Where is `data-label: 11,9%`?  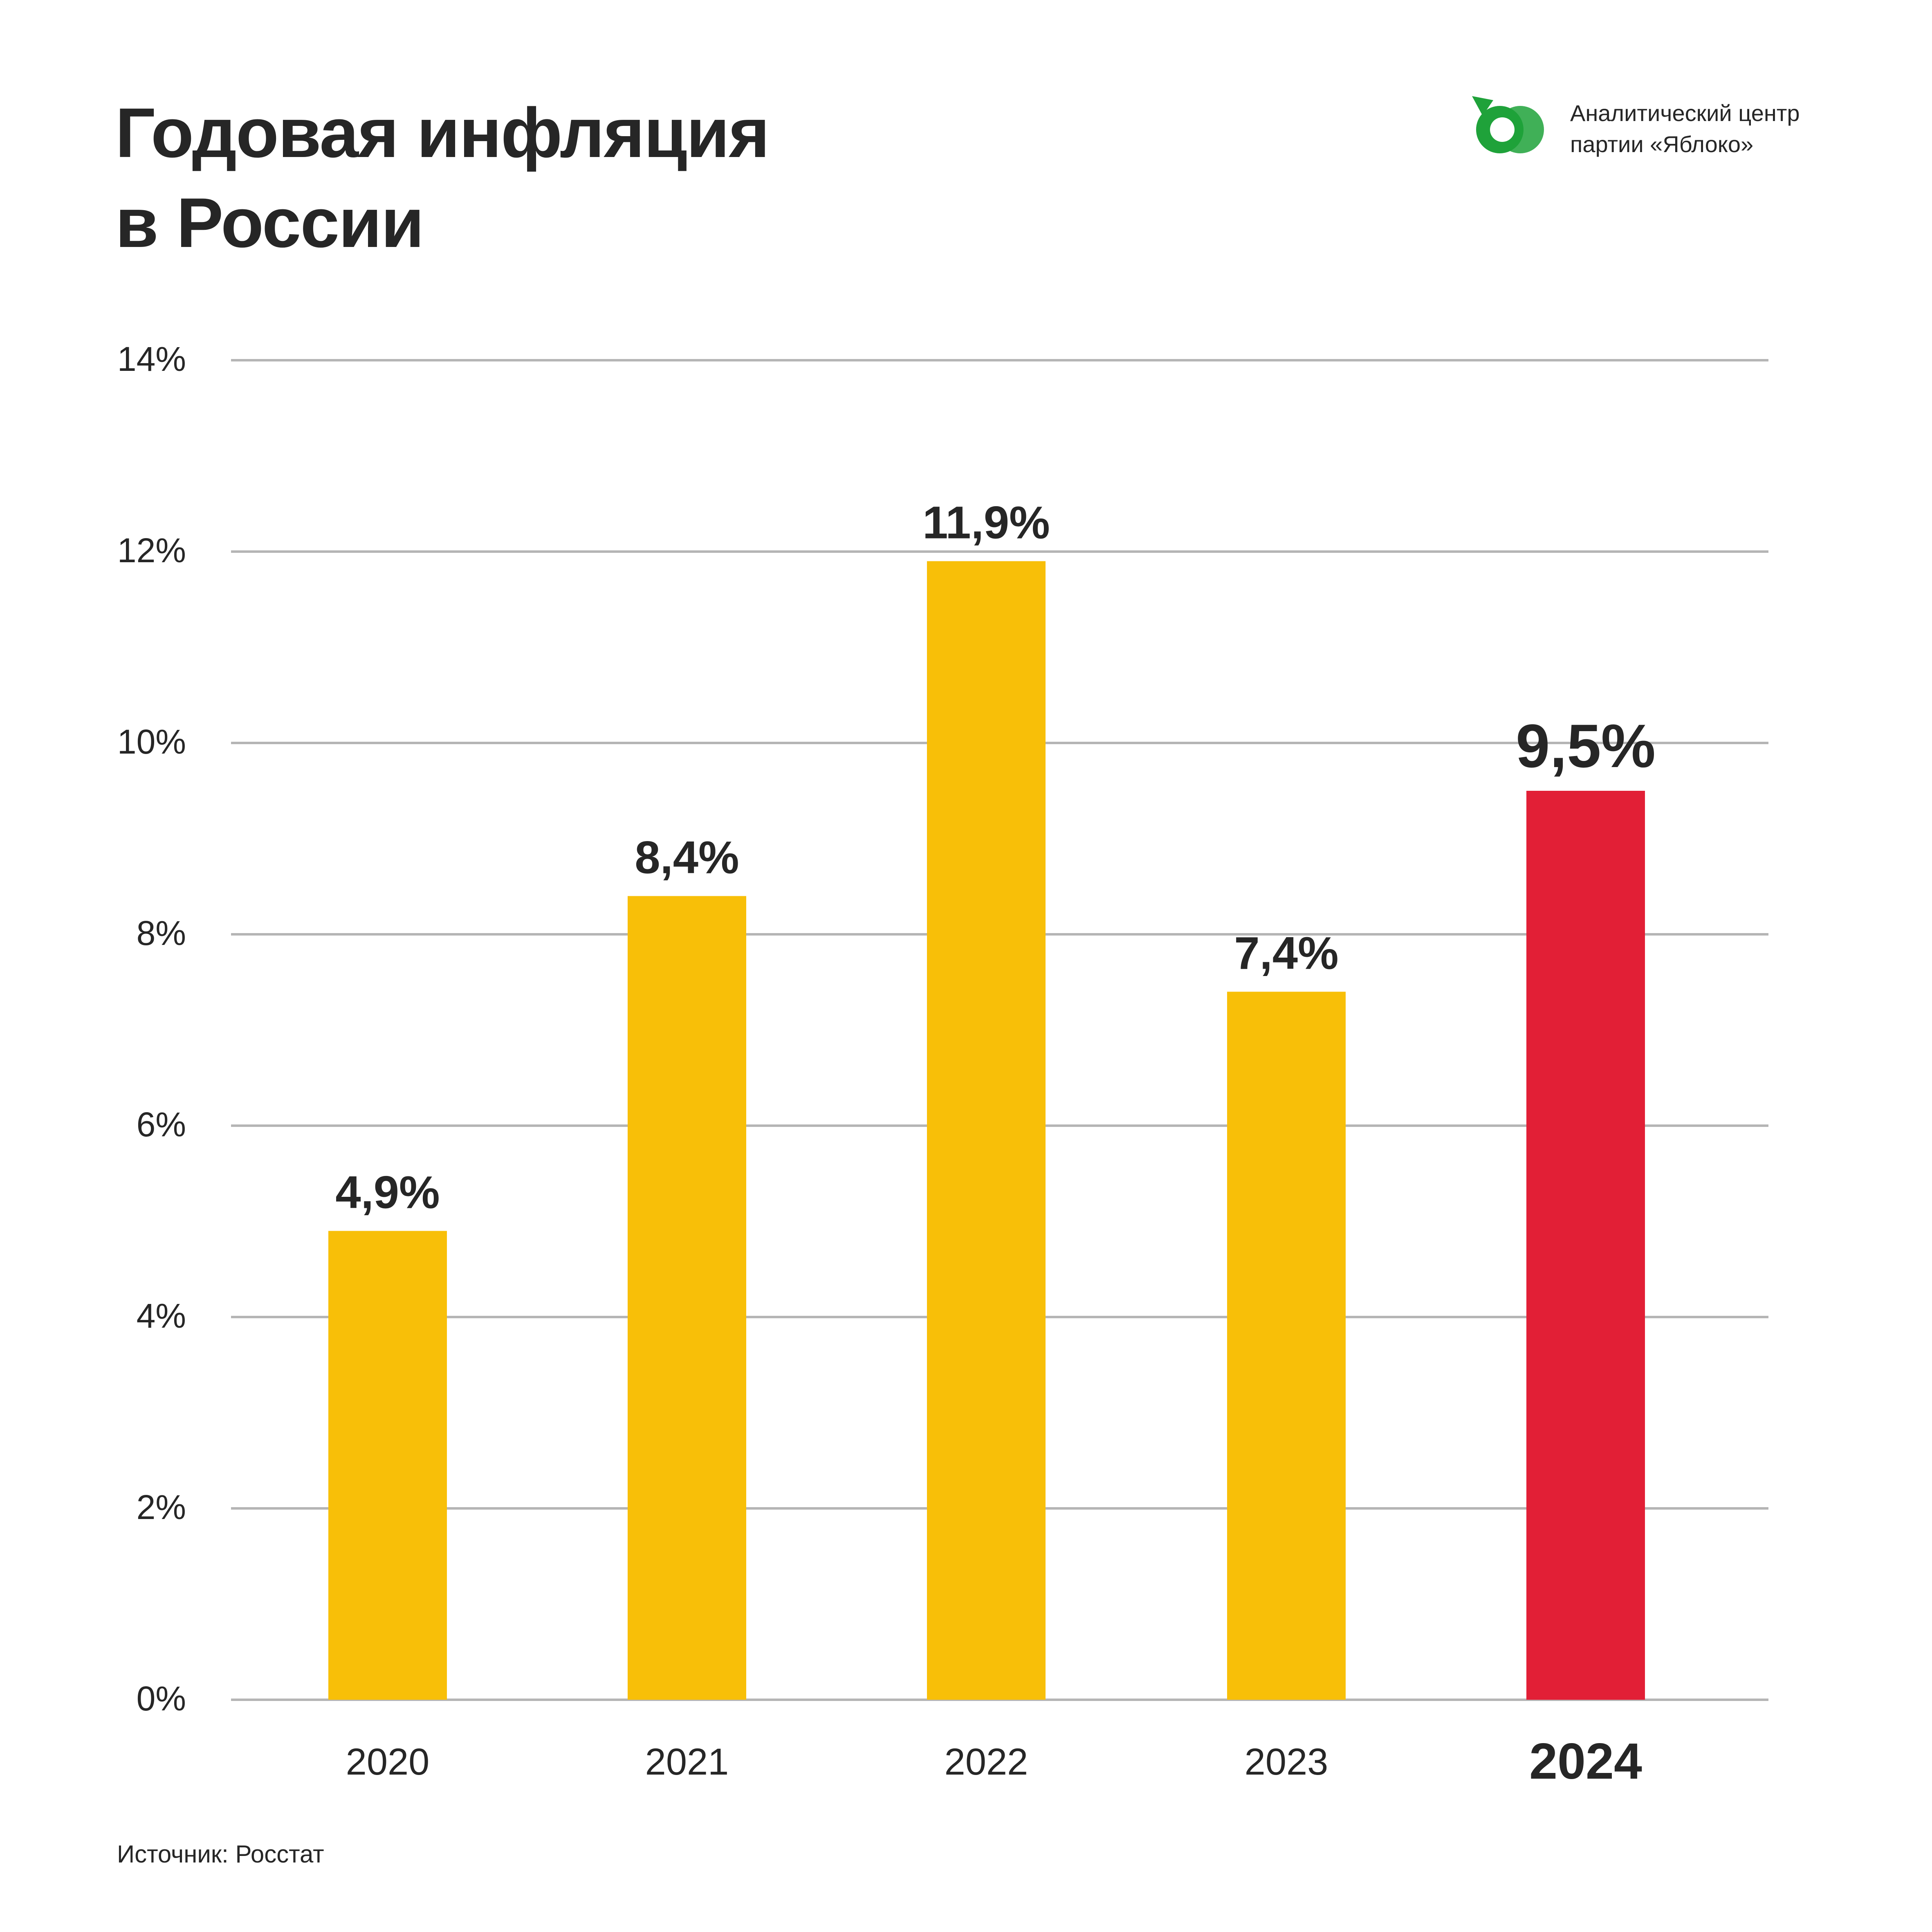 data-label: 11,9% is located at coordinates (986, 522).